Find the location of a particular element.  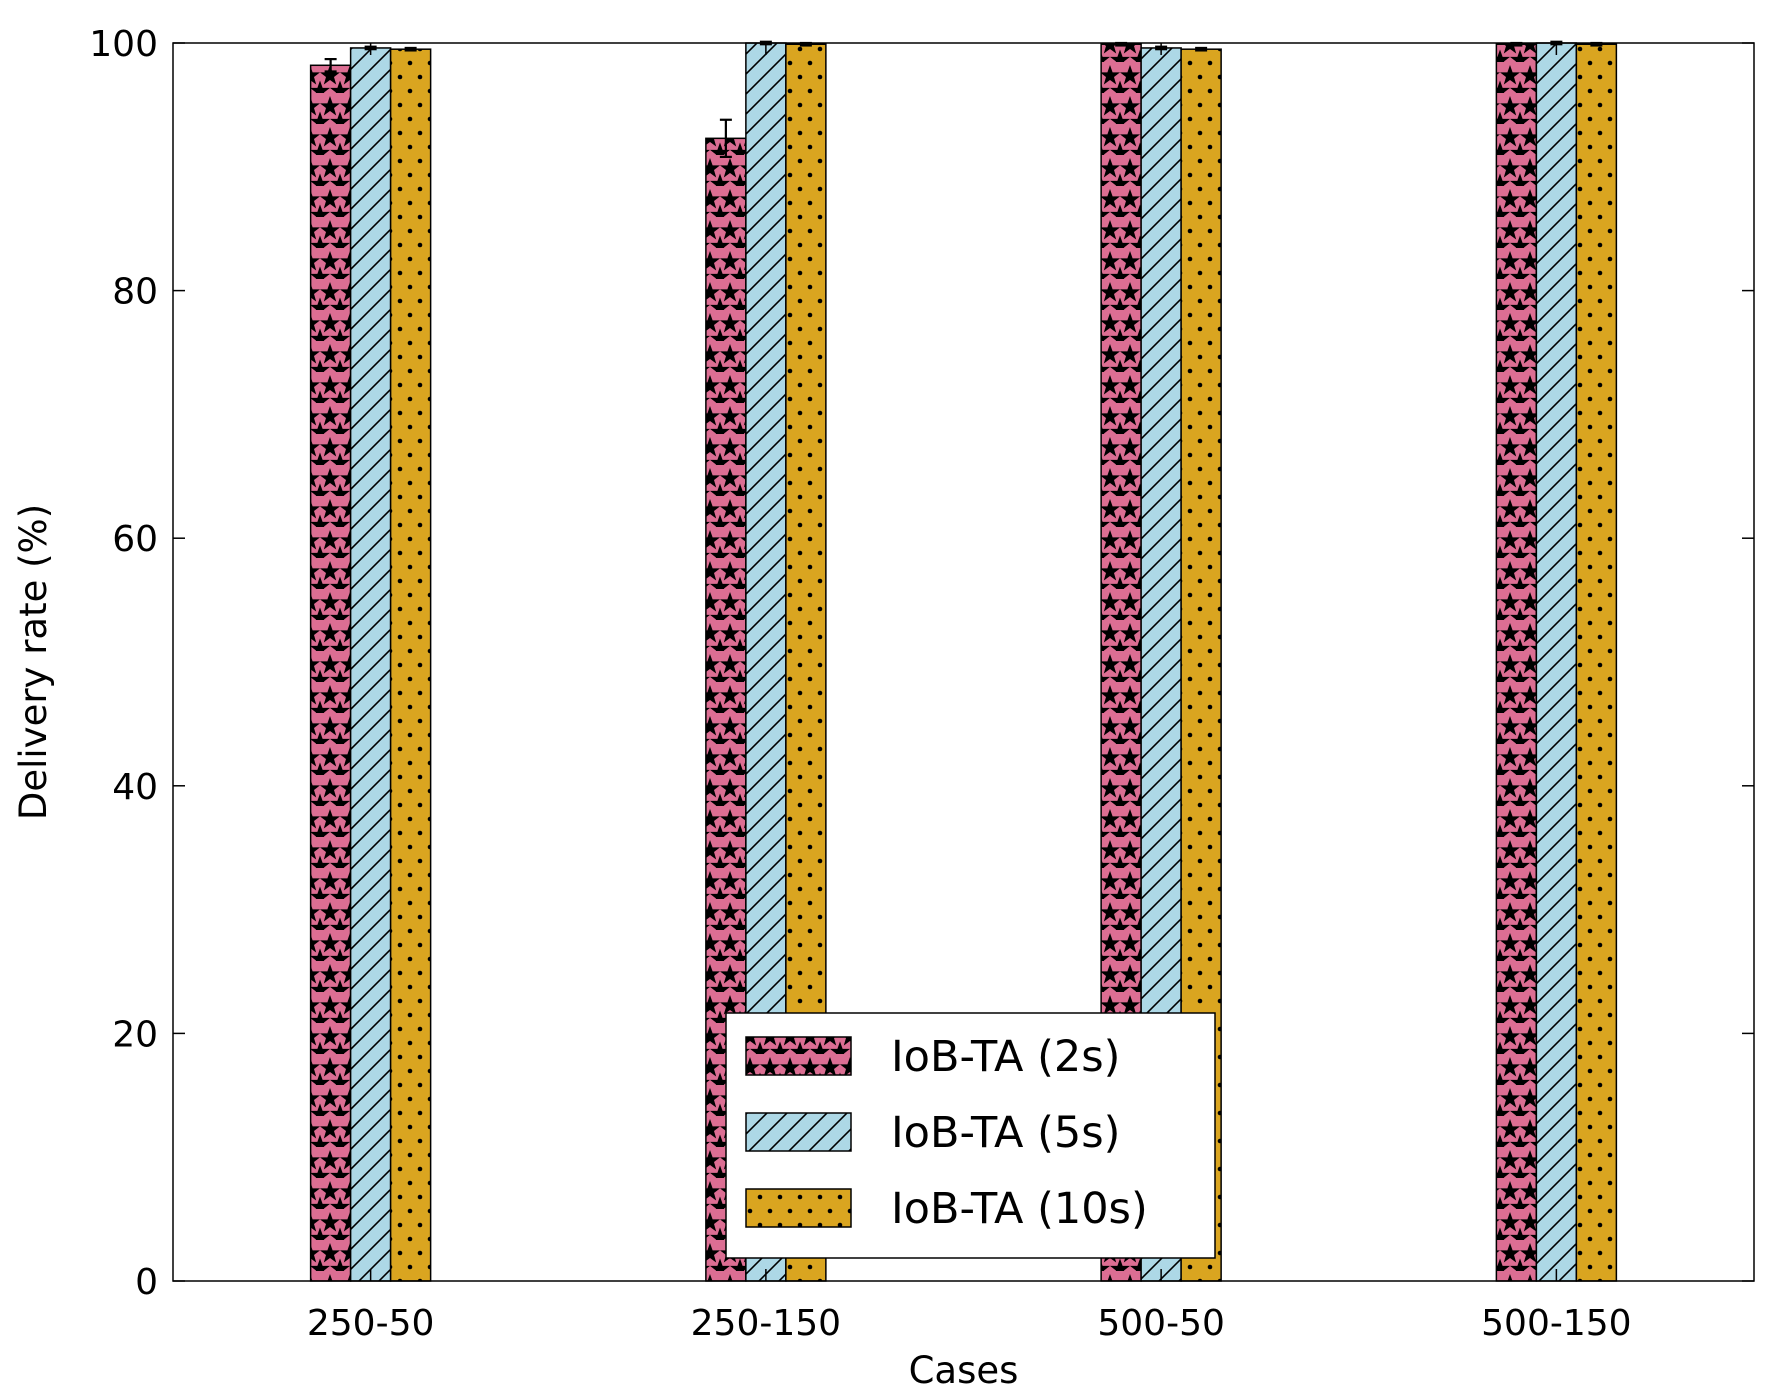

legend-item-1: IoB-TA (2s) is located at coordinates (932, 1057).